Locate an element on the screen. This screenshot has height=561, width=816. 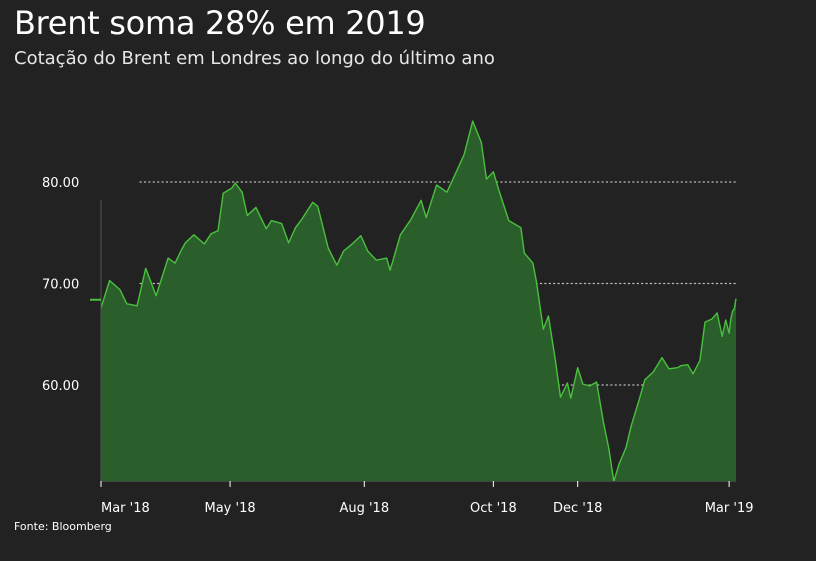
y-tick-label: 80.00 is located at coordinates (60, 183).